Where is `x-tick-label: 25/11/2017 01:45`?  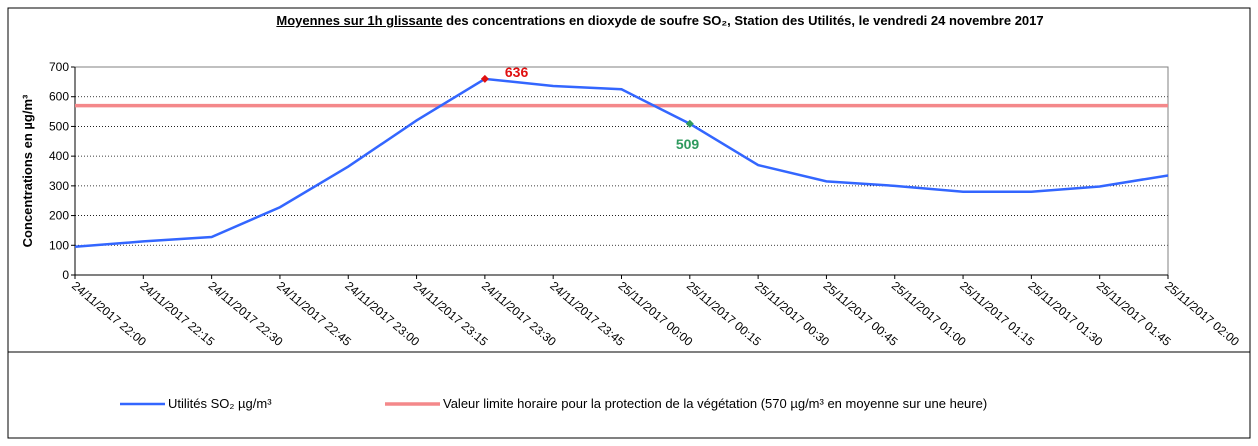
x-tick-label: 25/11/2017 01:45 is located at coordinates (1134, 314).